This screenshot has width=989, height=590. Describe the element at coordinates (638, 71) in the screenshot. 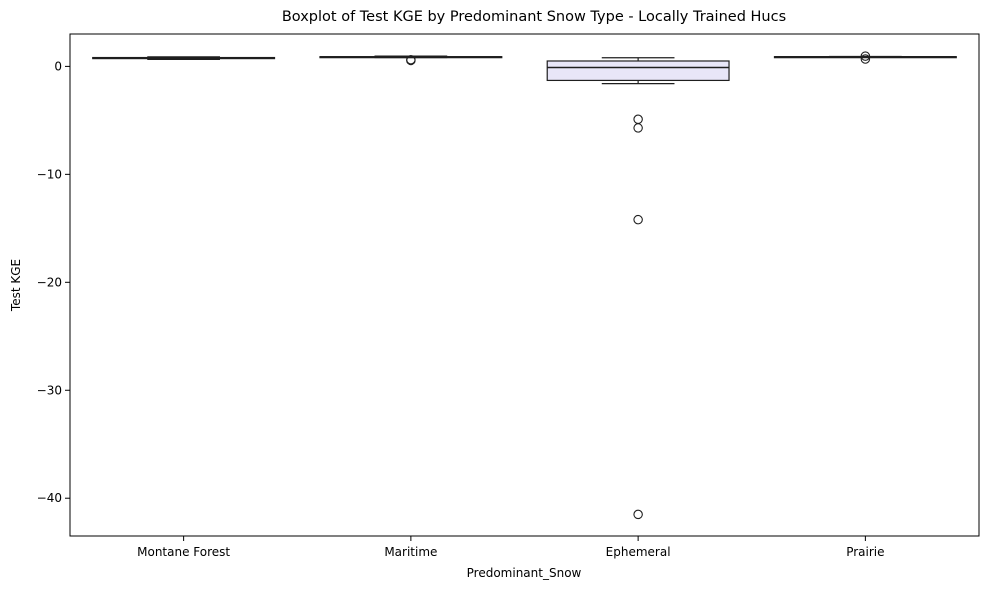

I see `iqr-box` at that location.